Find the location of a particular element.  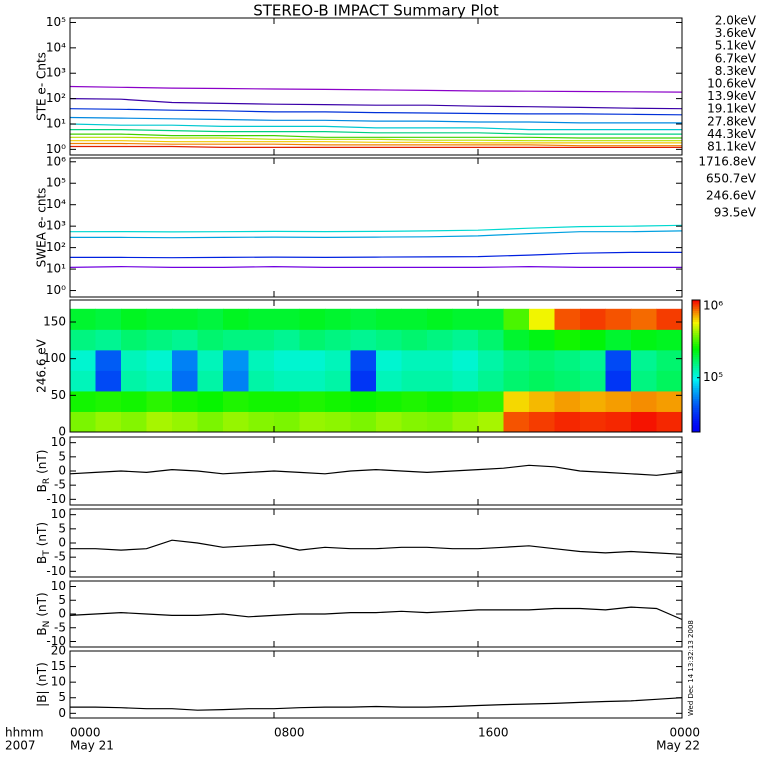

legend-entry: 246.6eV is located at coordinates (731, 196).